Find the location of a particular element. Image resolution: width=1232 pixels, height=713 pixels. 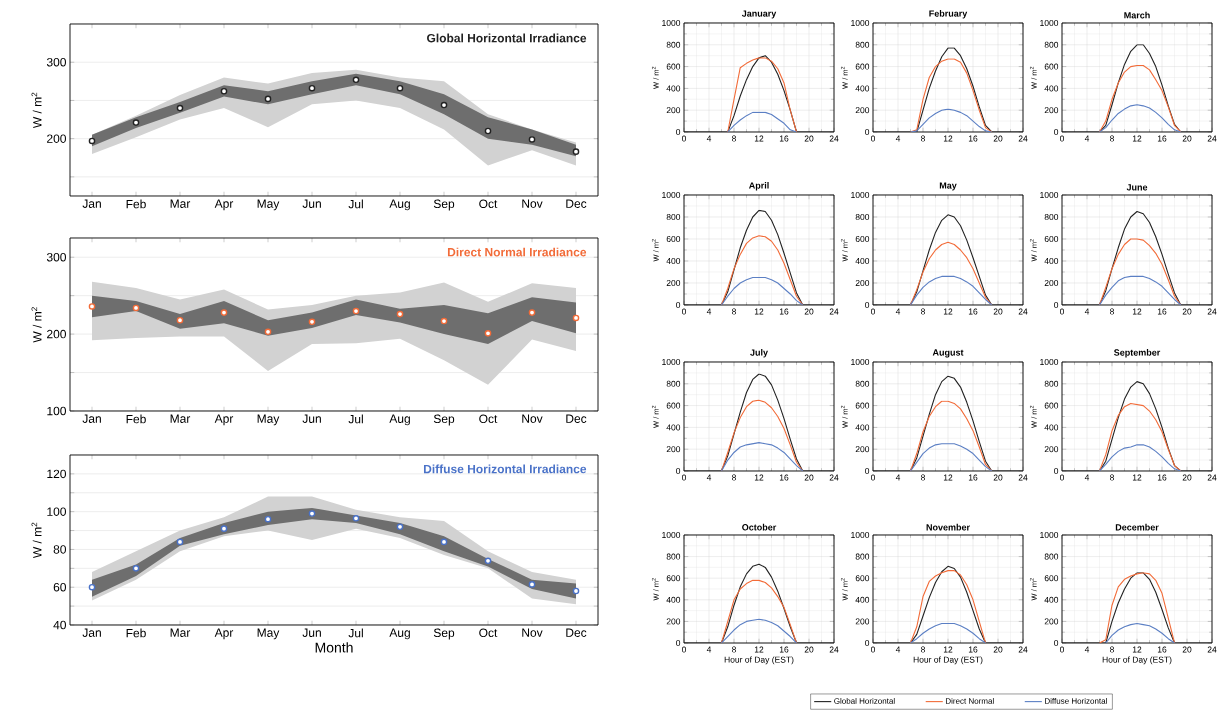

y-tick-label: 40 is located at coordinates (59, 625).